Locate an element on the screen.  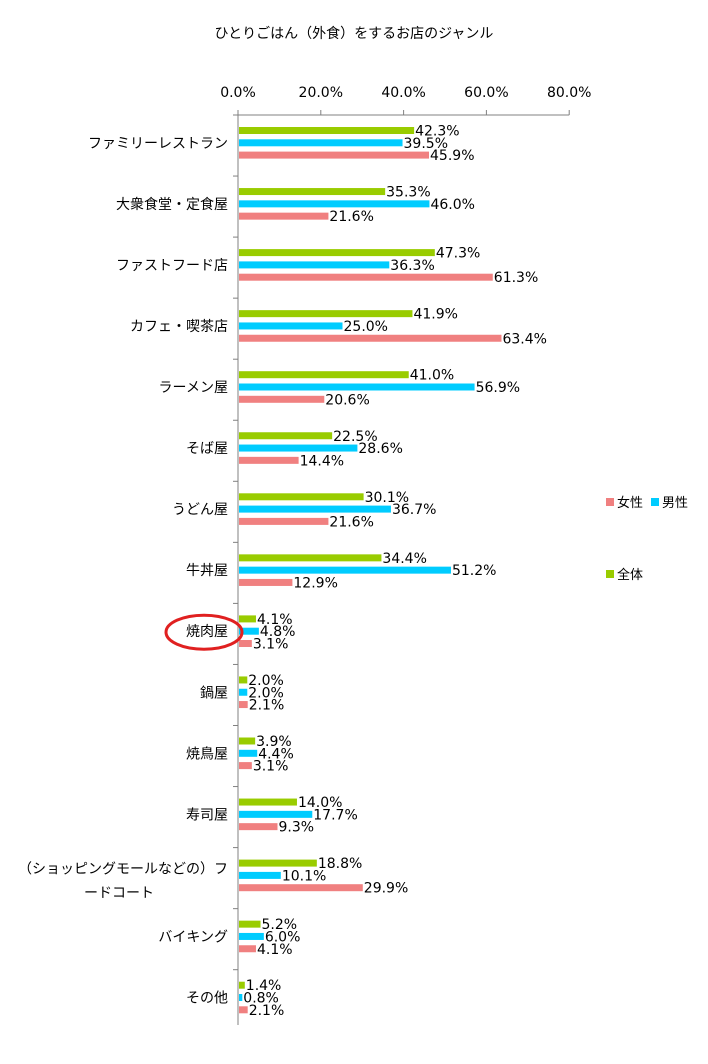
data-label: 63.4% is located at coordinates (524, 339).